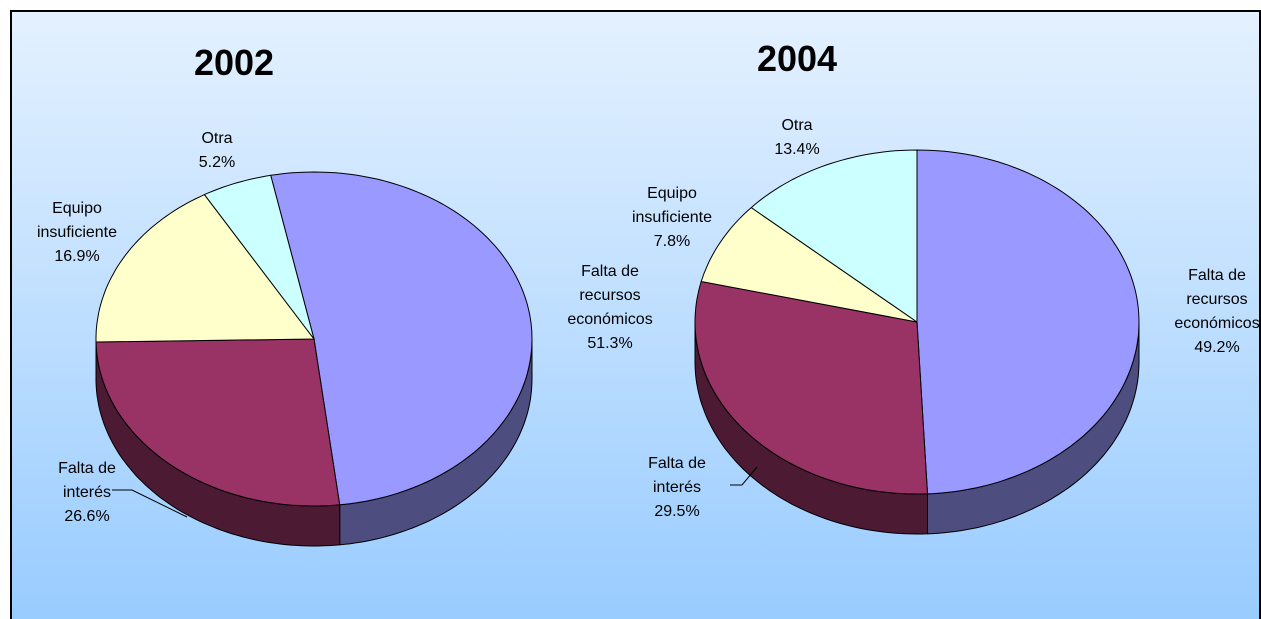  I want to click on slice-value-label: 26.6%, so click(87, 516).